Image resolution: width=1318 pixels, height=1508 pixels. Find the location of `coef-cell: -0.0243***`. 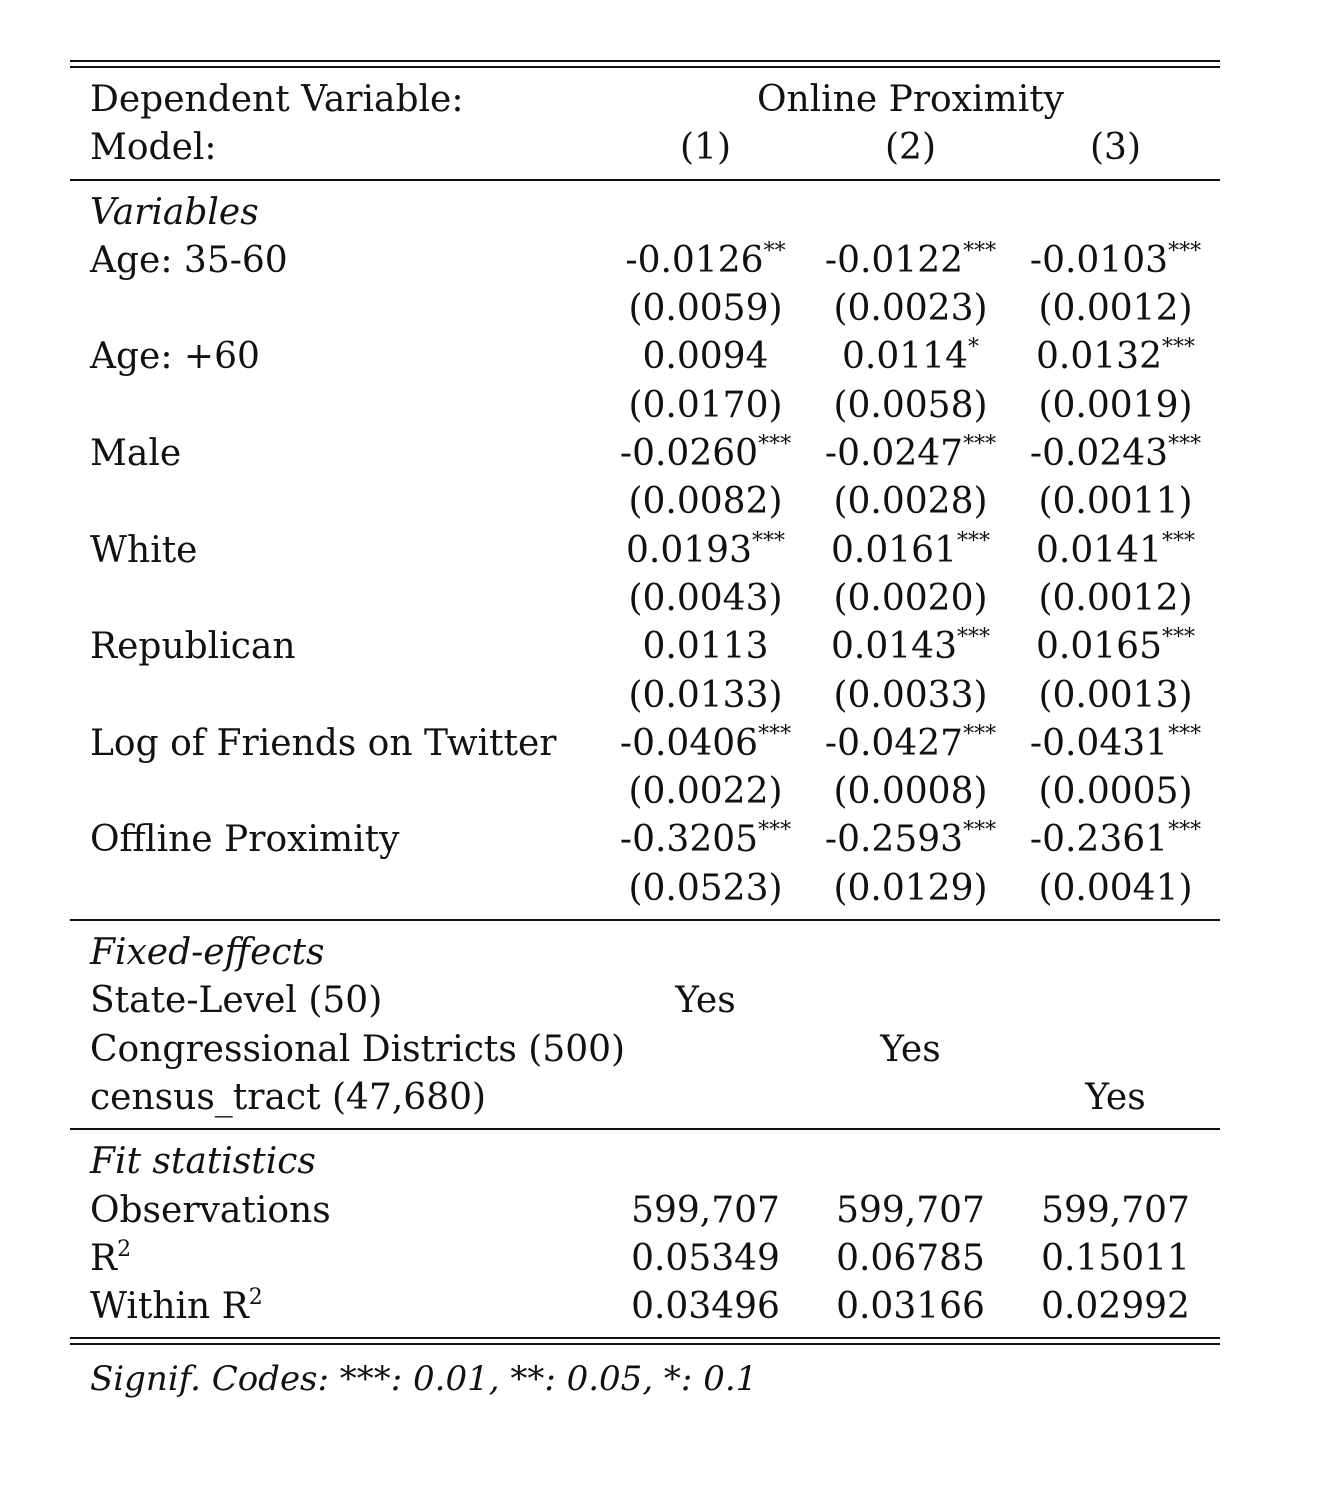

coef-cell: -0.0243*** is located at coordinates (1115, 454).